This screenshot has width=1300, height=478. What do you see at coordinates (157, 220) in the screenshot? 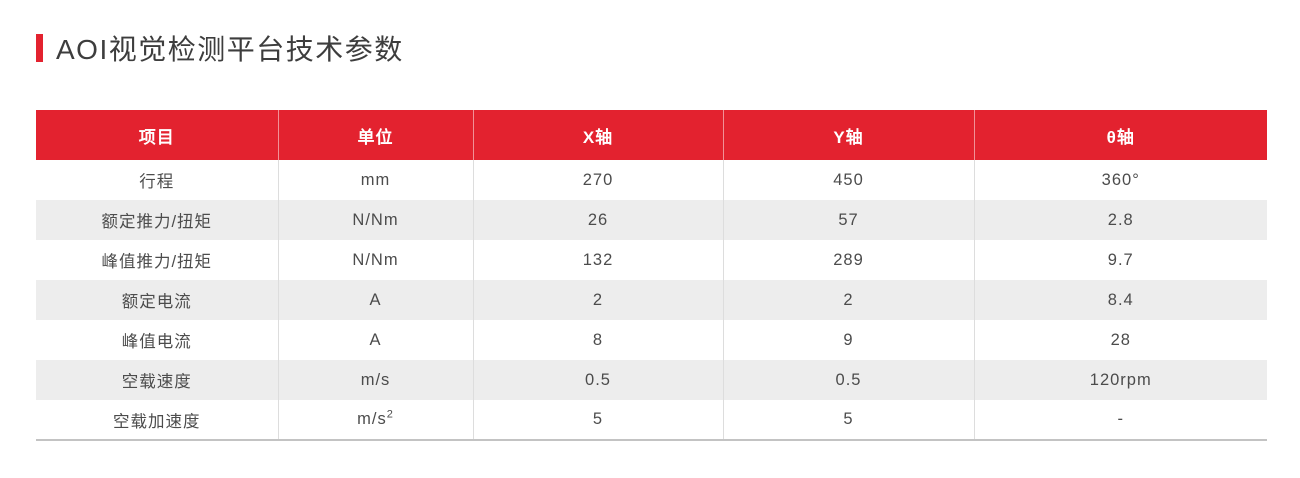
I see `row-label-cell: 额定推力/扭矩` at bounding box center [157, 220].